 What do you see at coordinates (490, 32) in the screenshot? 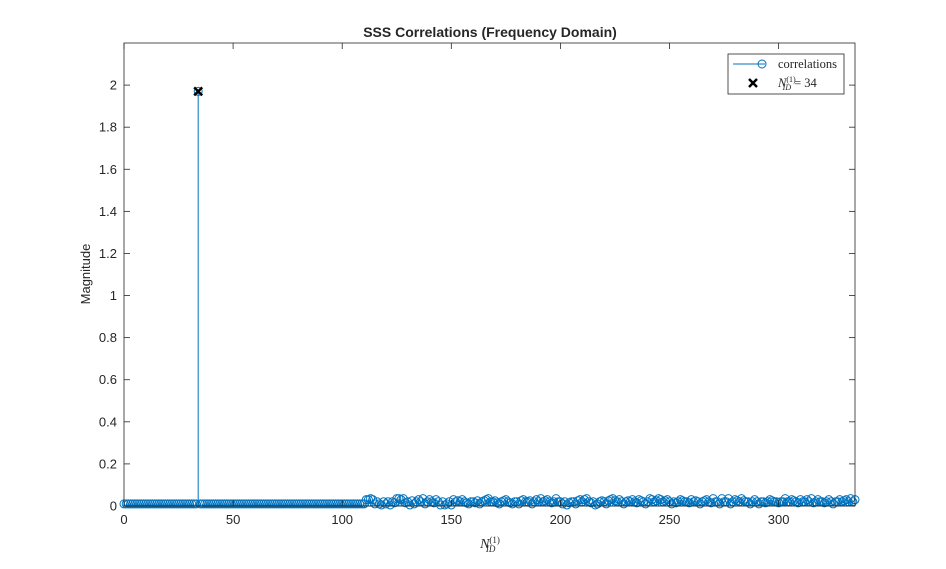
I see `chart-title: SSS Correlations (Frequency Domain)` at bounding box center [490, 32].